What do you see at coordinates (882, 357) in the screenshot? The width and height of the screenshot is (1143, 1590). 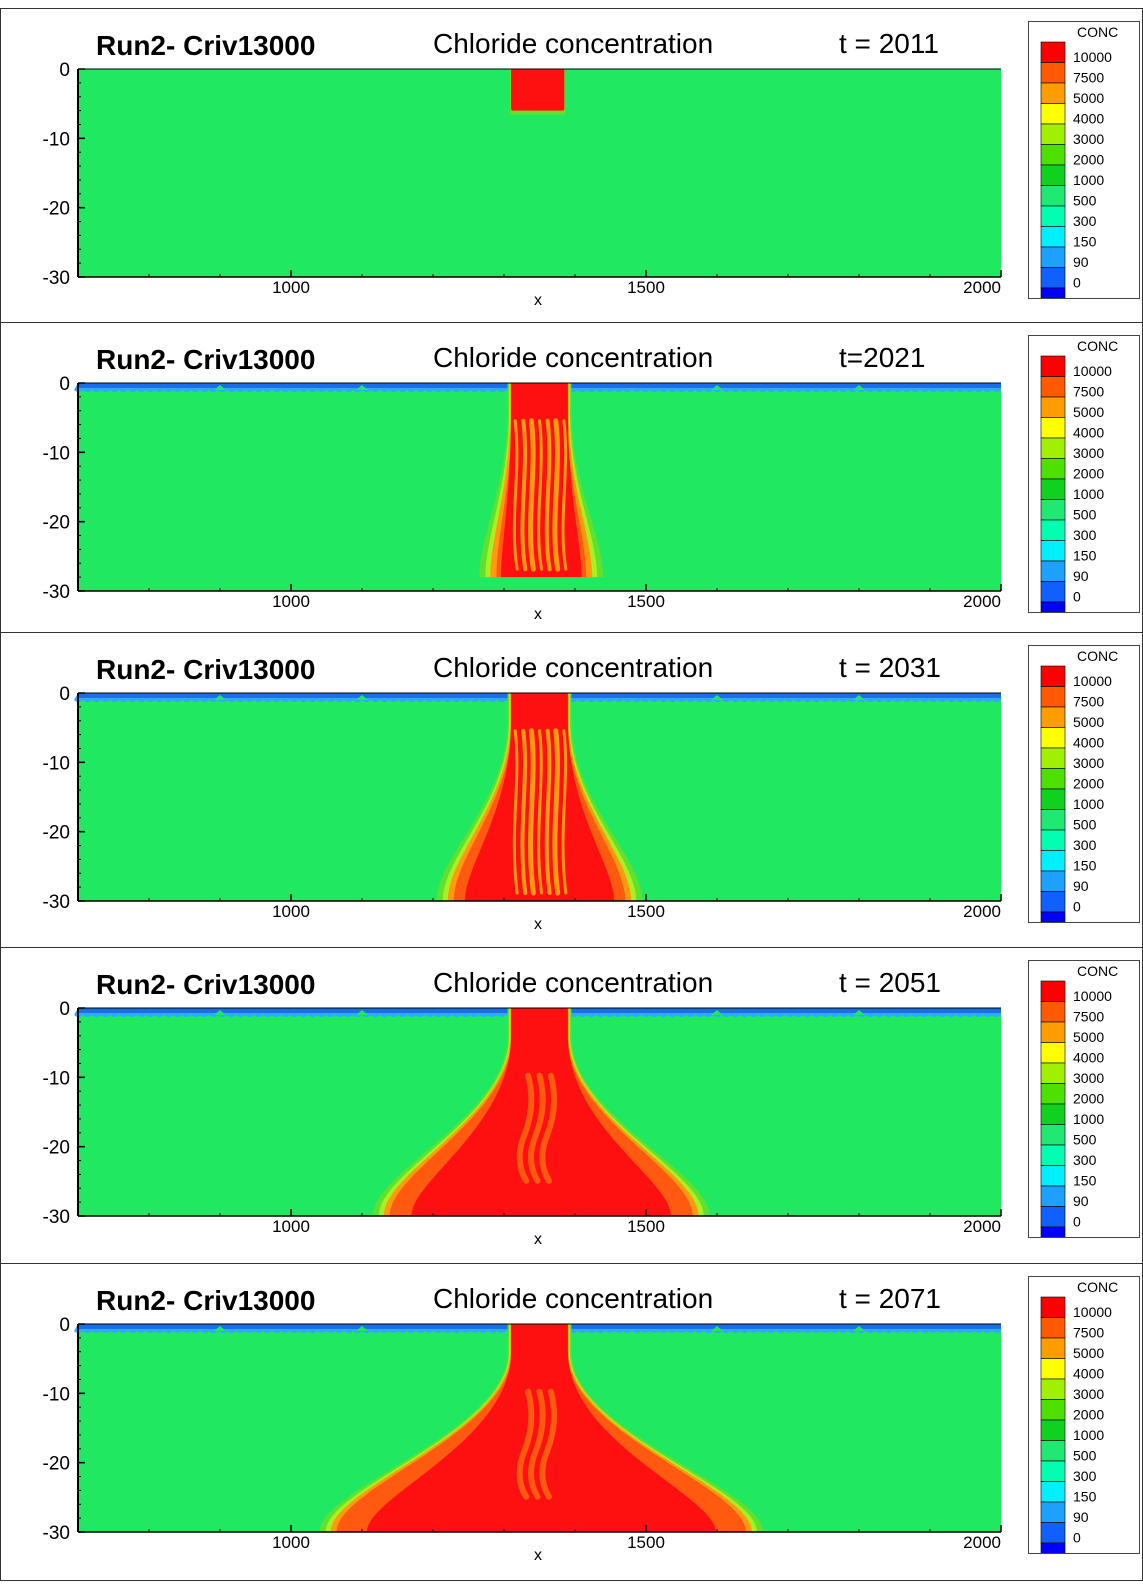 I see `time-label: t=2021` at bounding box center [882, 357].